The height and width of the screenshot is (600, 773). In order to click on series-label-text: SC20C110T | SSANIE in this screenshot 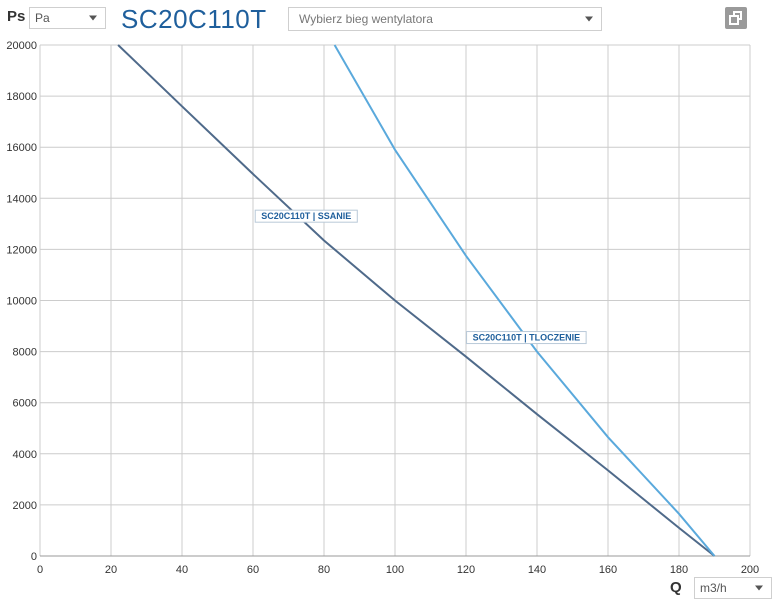, I will do `click(306, 216)`.